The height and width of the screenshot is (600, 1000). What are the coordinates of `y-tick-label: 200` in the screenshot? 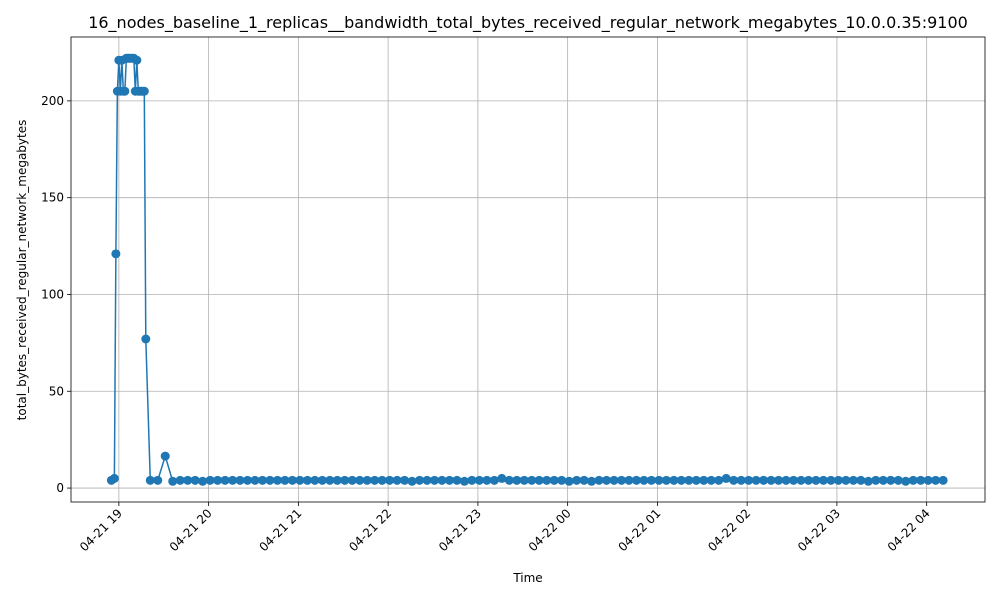 It's located at (52, 101).